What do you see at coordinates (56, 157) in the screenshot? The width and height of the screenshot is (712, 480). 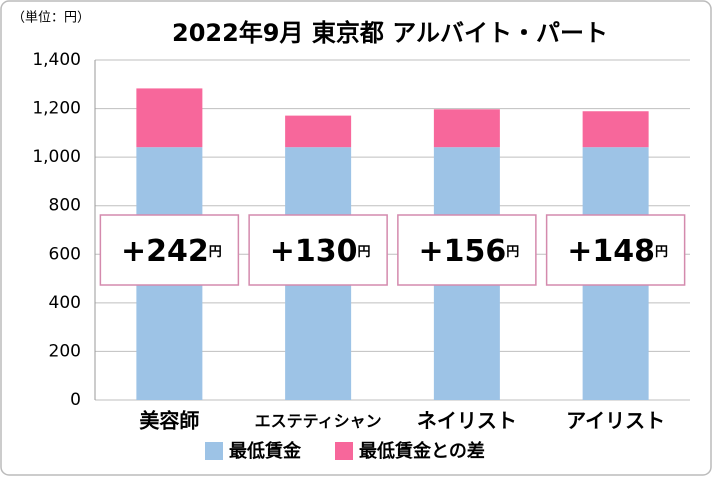 I see `y-tick-label: 1,000` at bounding box center [56, 157].